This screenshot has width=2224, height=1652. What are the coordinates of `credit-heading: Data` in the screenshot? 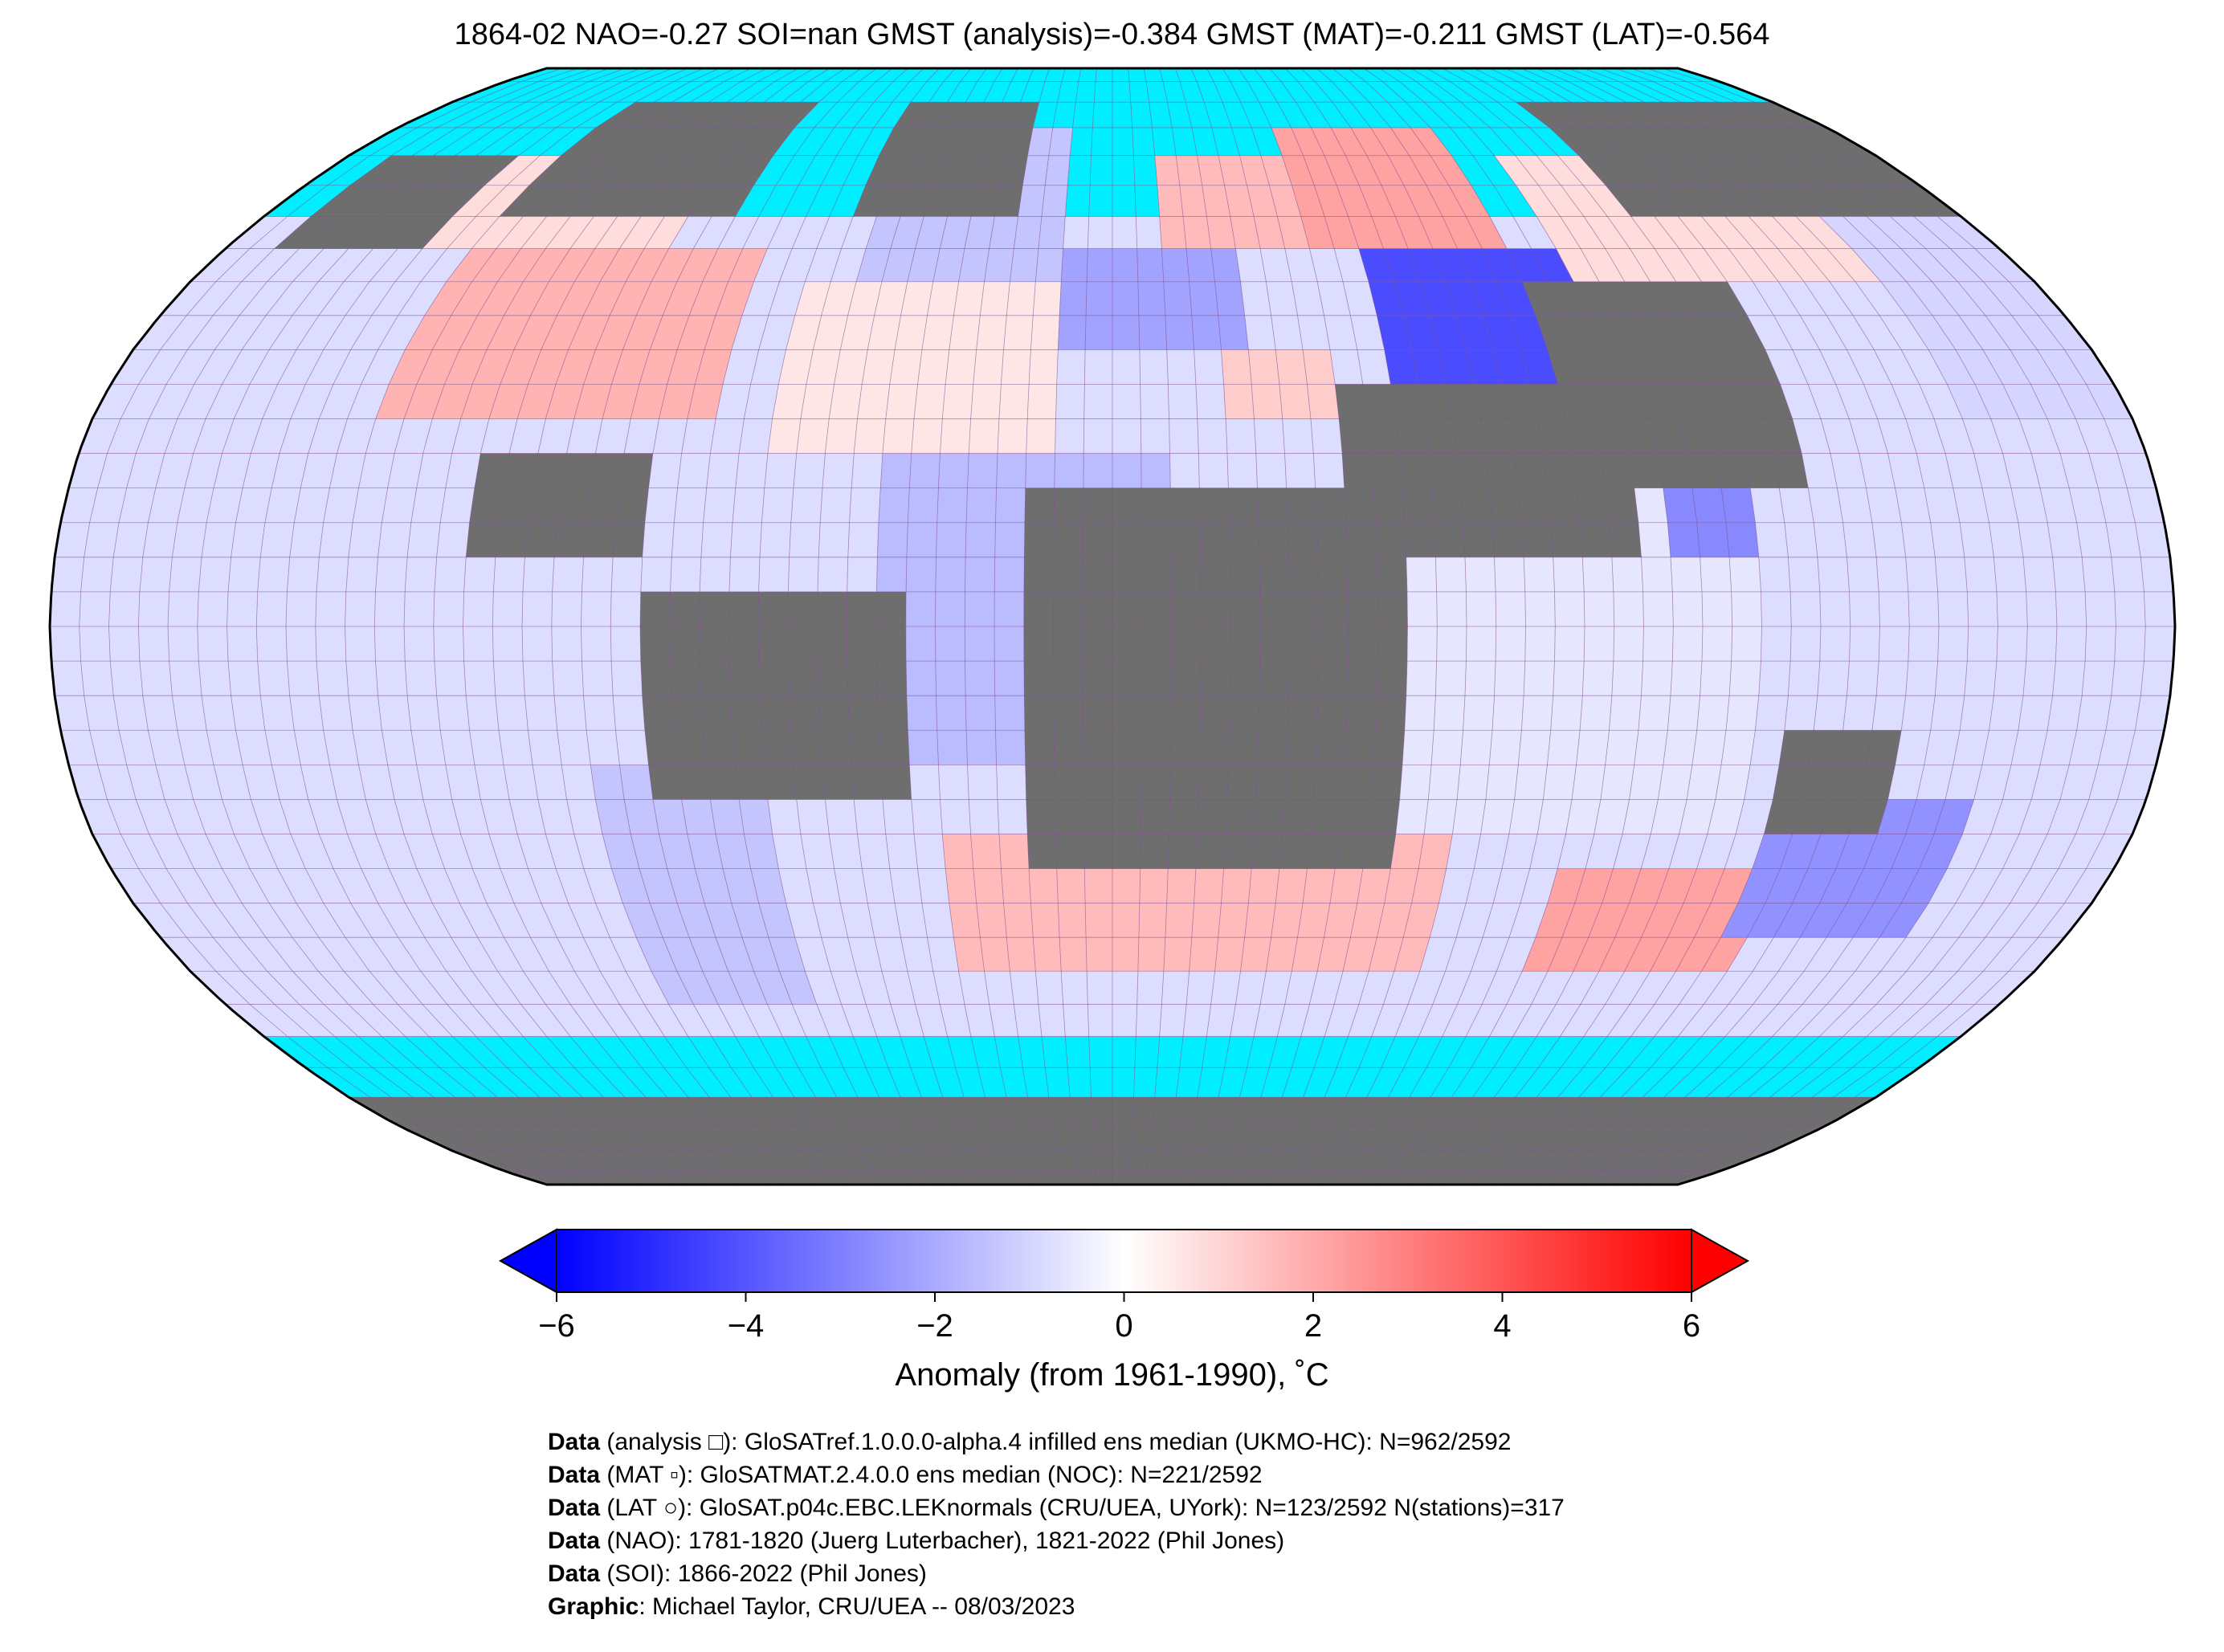 It's located at (574, 1508).